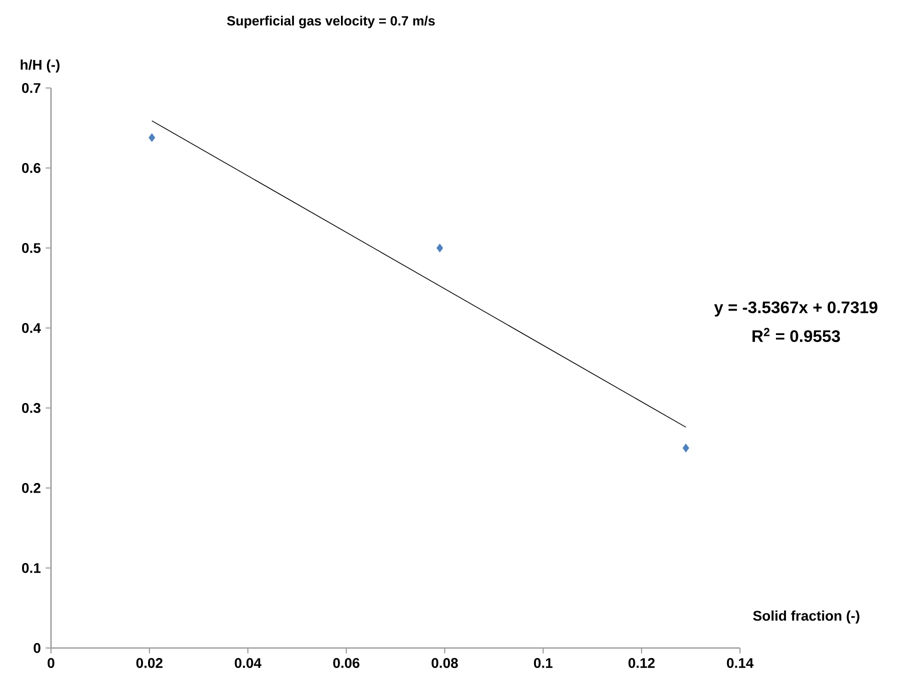  What do you see at coordinates (31, 568) in the screenshot?
I see `y-tick-label: 0.1` at bounding box center [31, 568].